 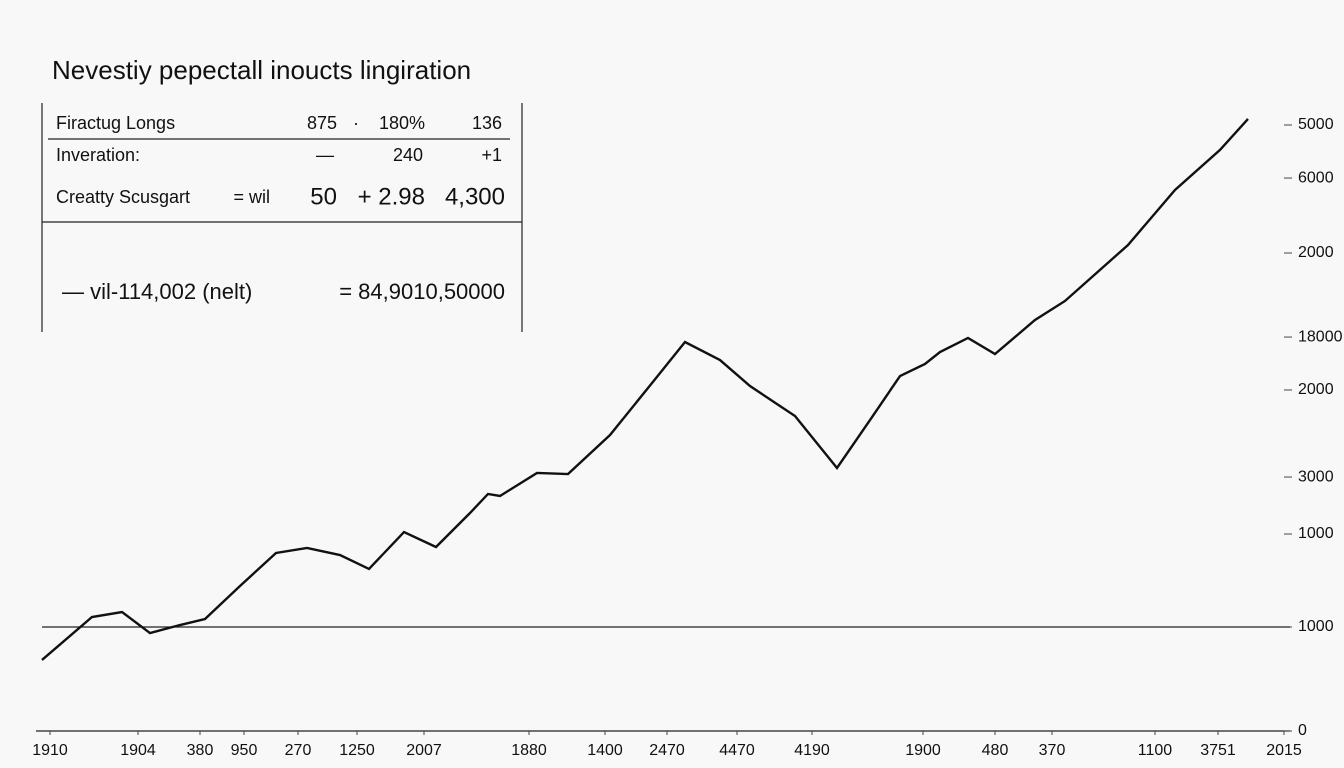 What do you see at coordinates (322, 123) in the screenshot?
I see `table-cell: 875` at bounding box center [322, 123].